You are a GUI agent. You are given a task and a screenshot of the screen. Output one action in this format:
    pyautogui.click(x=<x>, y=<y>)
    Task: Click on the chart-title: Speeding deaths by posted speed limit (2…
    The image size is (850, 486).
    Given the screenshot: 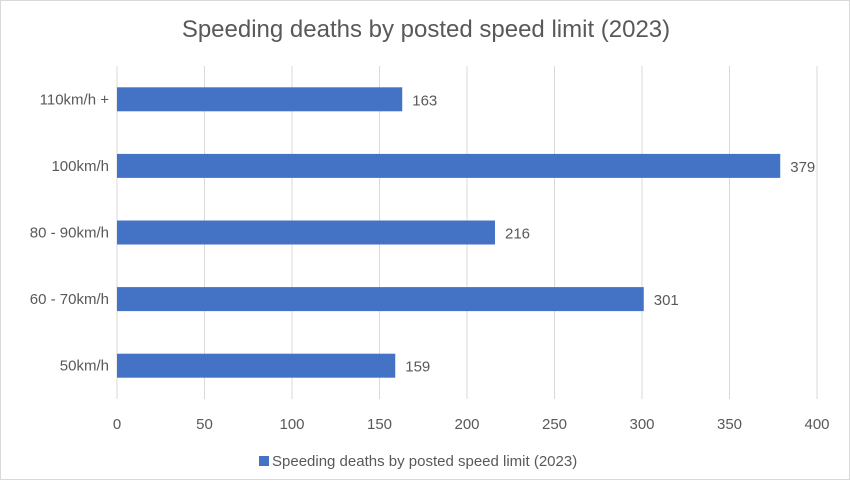 What is the action you would take?
    pyautogui.click(x=426, y=29)
    